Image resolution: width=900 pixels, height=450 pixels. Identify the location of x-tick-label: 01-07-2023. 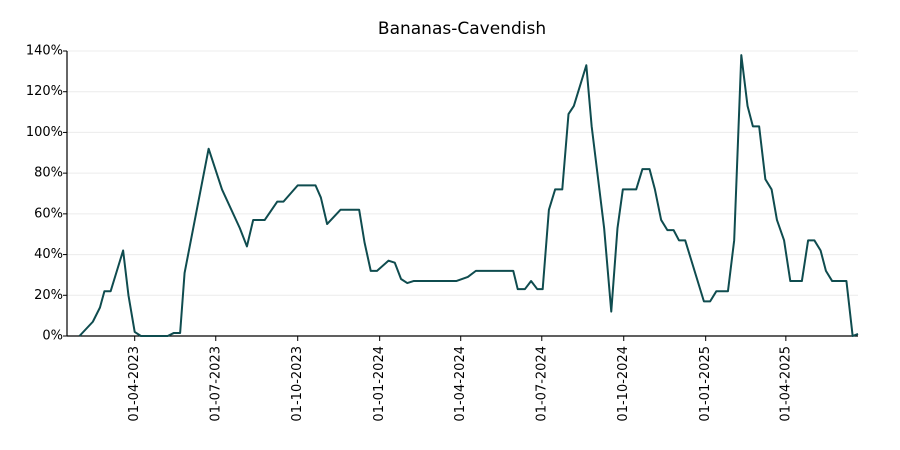
(215, 384).